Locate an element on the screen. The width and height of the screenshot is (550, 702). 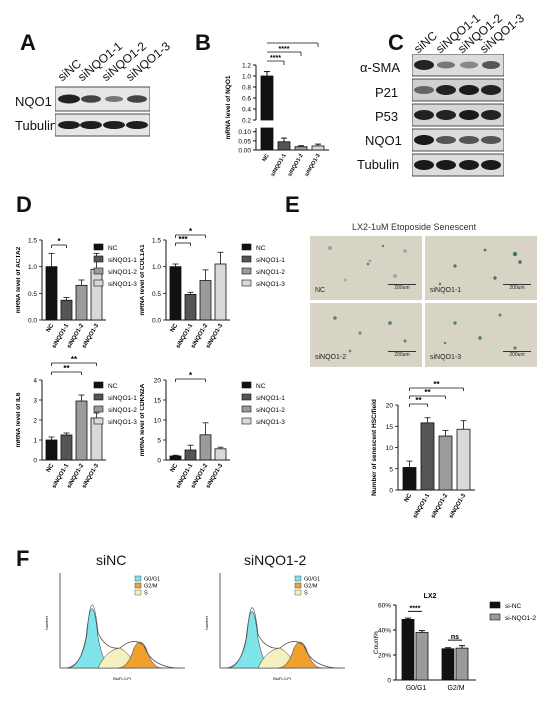
panel-e-title: LX2-1uM Etoposide Senescent is located at coordinates (414, 227).